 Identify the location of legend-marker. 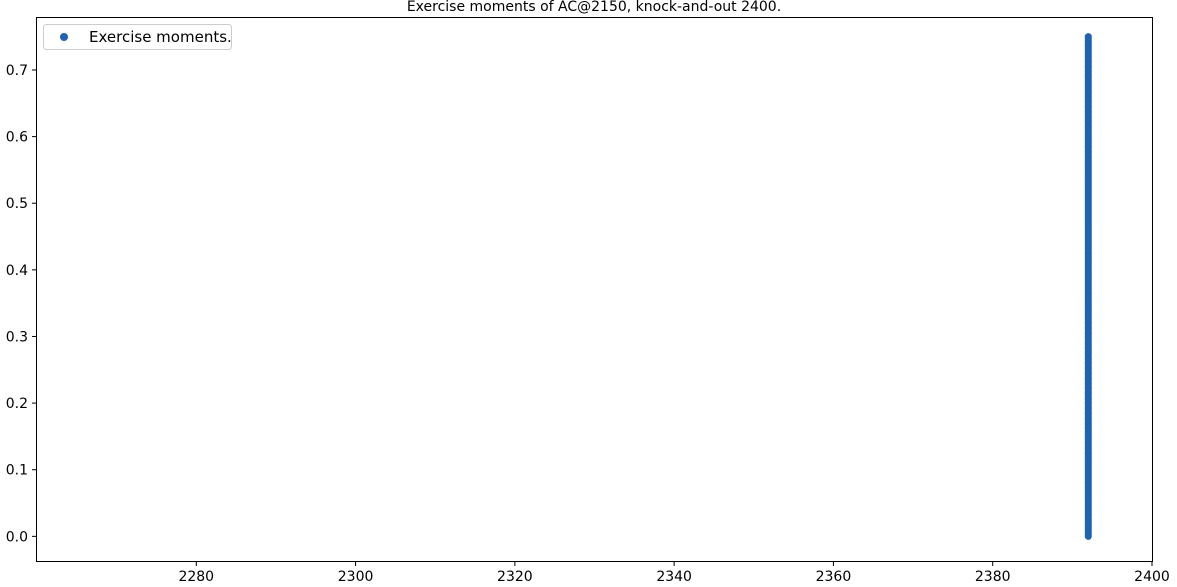
(64, 37).